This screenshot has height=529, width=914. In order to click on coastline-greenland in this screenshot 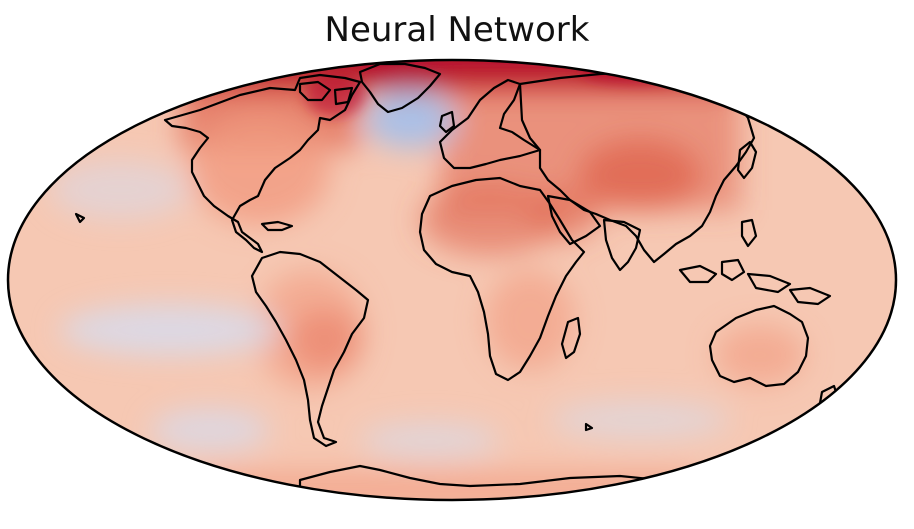, I will do `click(400, 88)`.